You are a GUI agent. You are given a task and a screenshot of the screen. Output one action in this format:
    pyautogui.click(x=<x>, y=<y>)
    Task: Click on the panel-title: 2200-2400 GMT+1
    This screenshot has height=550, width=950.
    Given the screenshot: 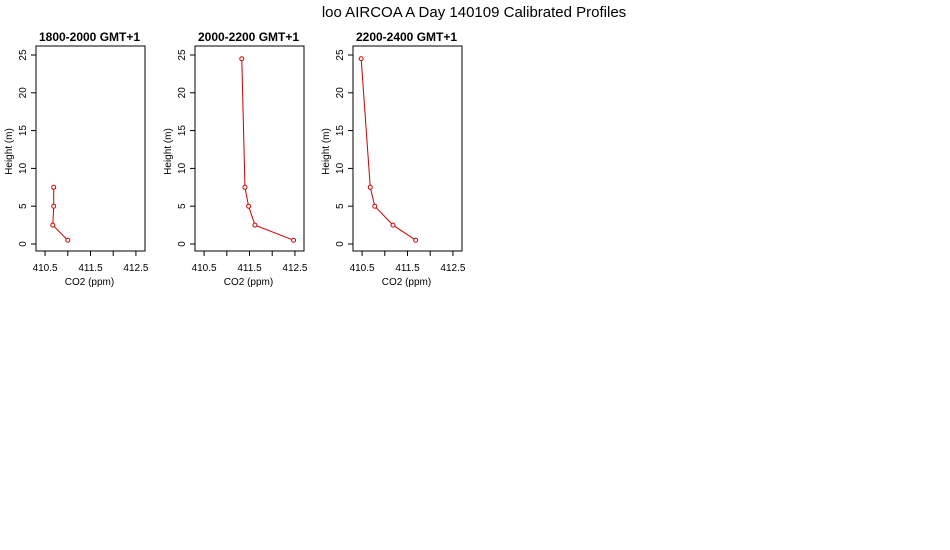 What is the action you would take?
    pyautogui.click(x=406, y=37)
    